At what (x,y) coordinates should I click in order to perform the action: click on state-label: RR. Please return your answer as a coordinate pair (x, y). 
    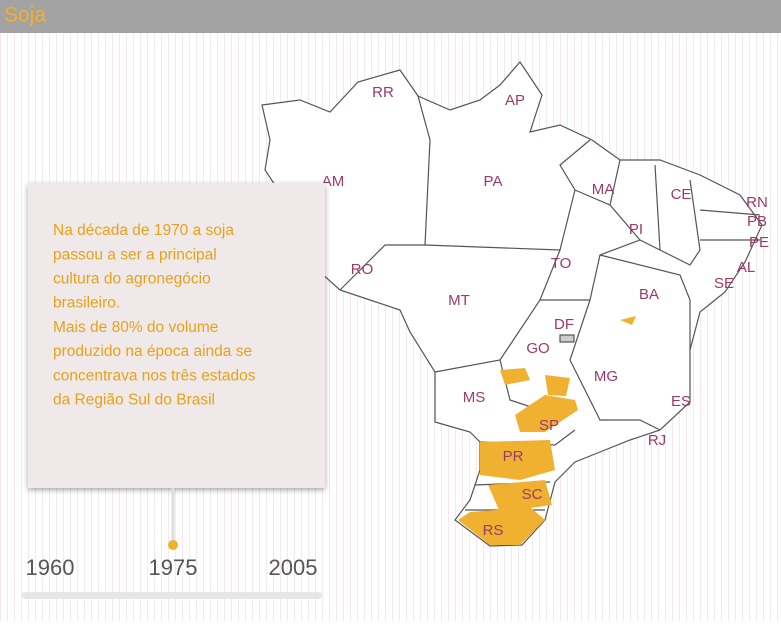
    Looking at the image, I should click on (383, 92).